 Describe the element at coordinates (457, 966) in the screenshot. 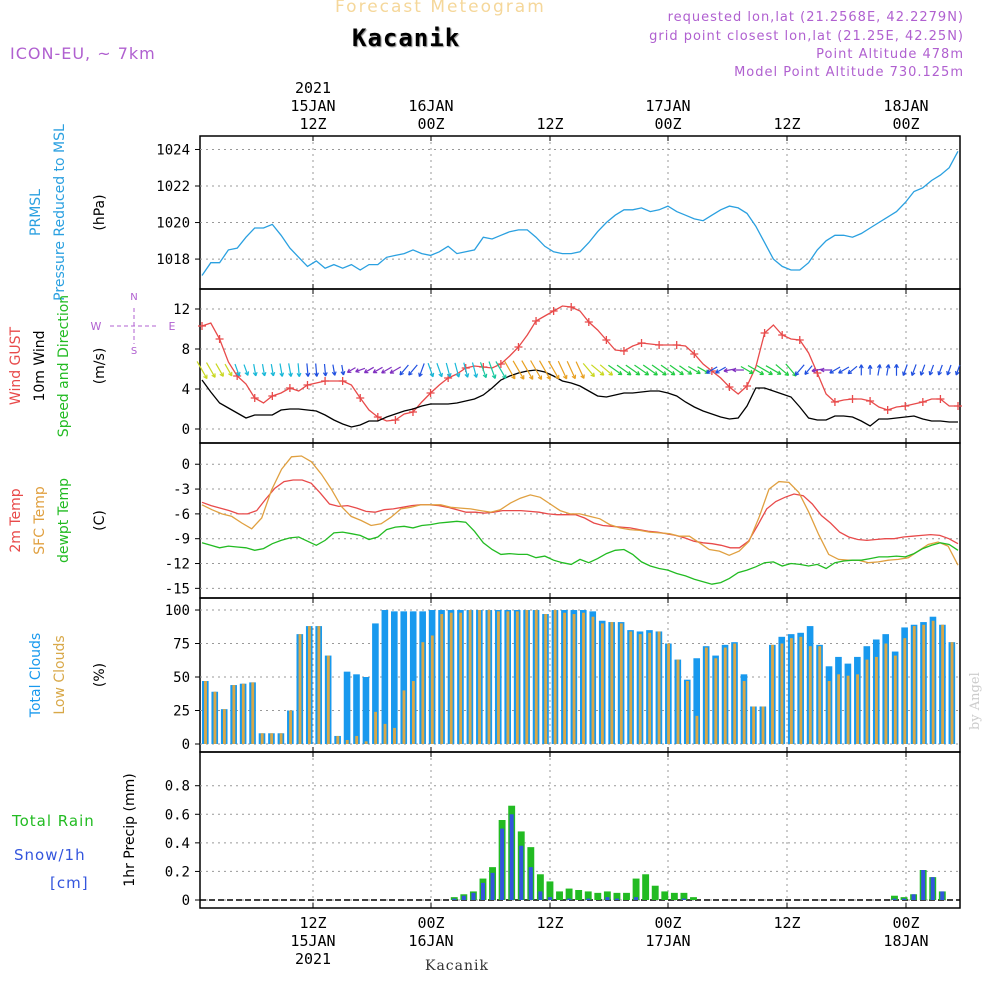

I see `footer-location: Kacanik` at that location.